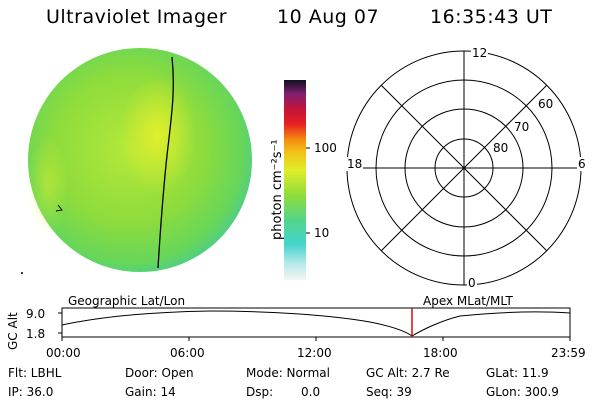 The width and height of the screenshot is (600, 400). I want to click on colorbar-unit-label: photon cm⁻²s⁻¹, so click(277, 189).